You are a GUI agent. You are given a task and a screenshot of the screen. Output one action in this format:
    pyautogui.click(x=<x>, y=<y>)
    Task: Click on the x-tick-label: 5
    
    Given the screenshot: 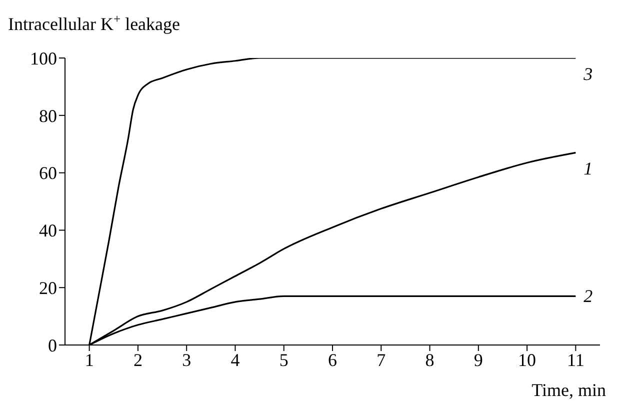 What is the action you would take?
    pyautogui.click(x=283, y=360)
    